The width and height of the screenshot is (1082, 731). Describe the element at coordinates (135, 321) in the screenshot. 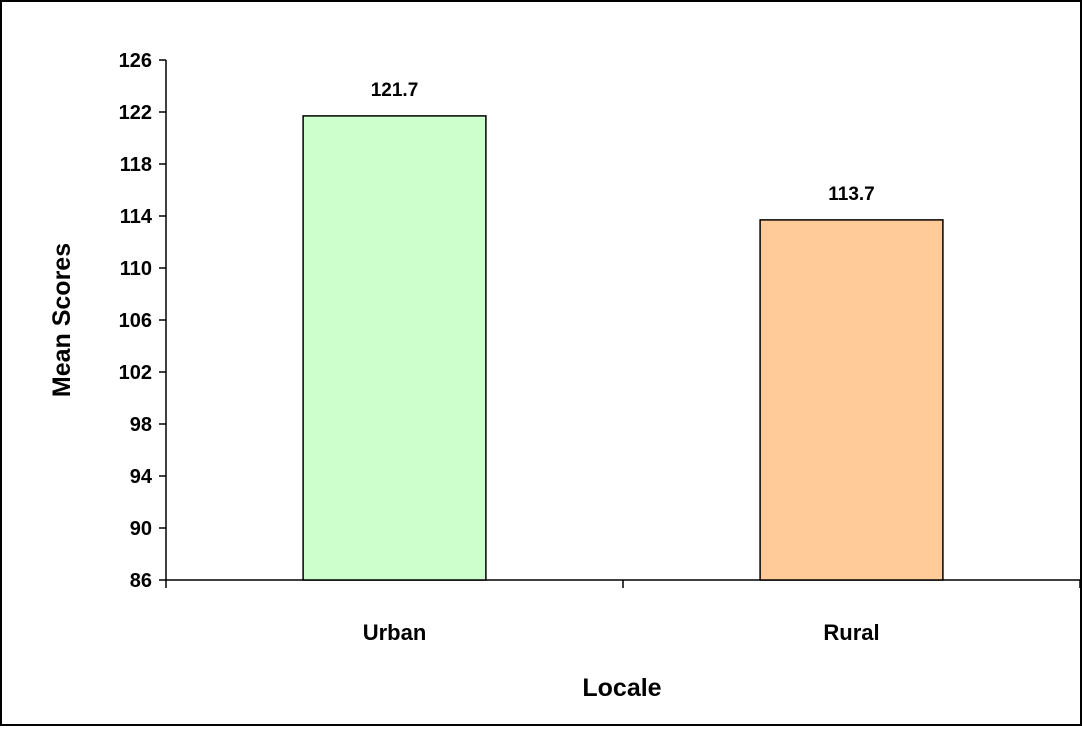

I see `y-tick-label: 106` at that location.